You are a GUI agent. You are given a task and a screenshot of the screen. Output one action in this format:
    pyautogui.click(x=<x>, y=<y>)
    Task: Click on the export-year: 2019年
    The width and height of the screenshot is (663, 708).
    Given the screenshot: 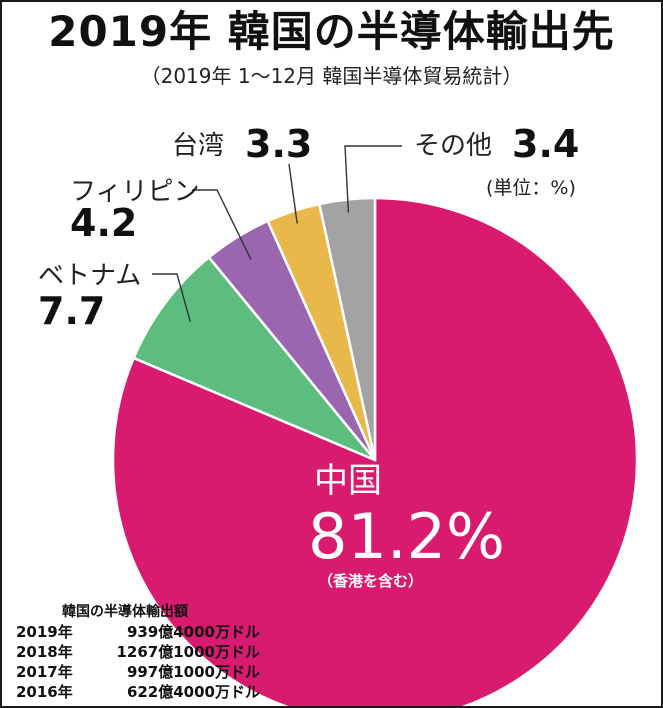 What is the action you would take?
    pyautogui.click(x=44, y=632)
    